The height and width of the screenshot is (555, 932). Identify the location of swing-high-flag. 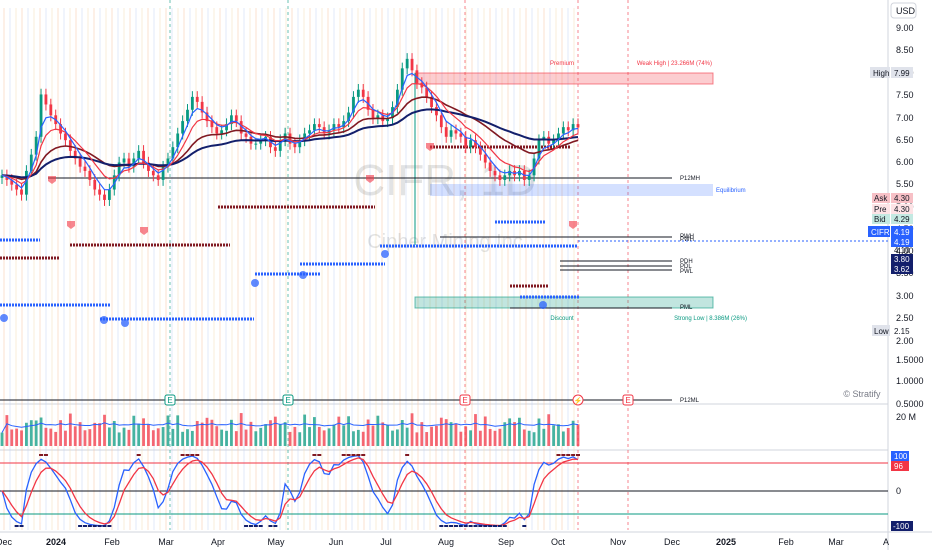
(52, 180).